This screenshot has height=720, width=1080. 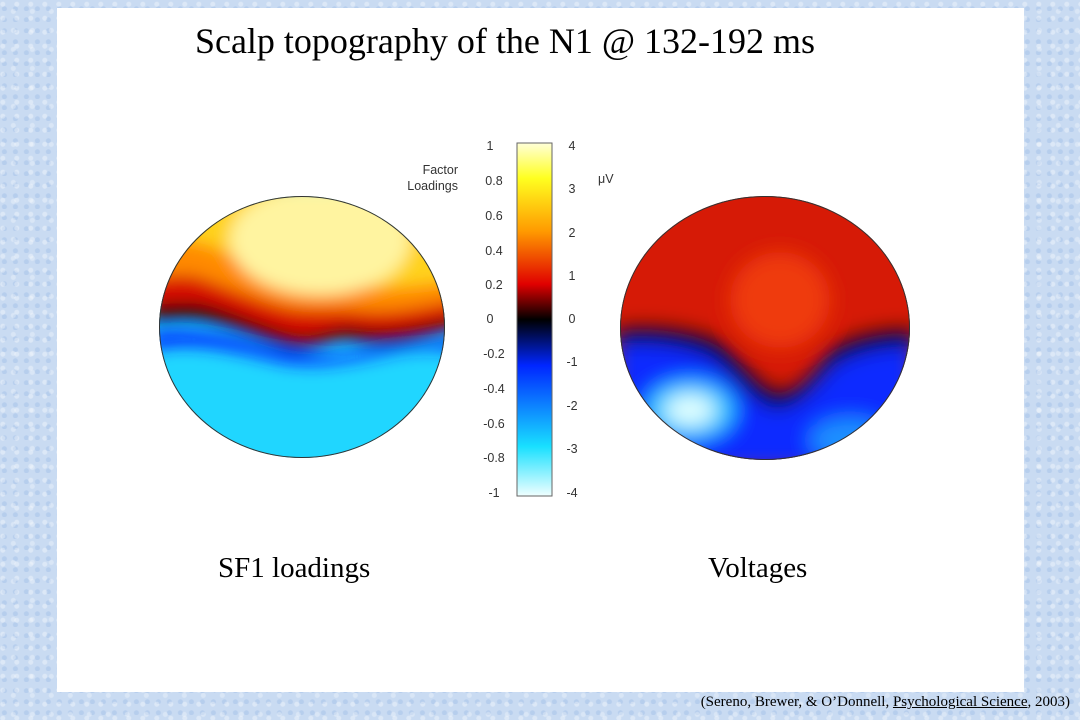 I want to click on left-tick: 0, so click(x=490, y=319).